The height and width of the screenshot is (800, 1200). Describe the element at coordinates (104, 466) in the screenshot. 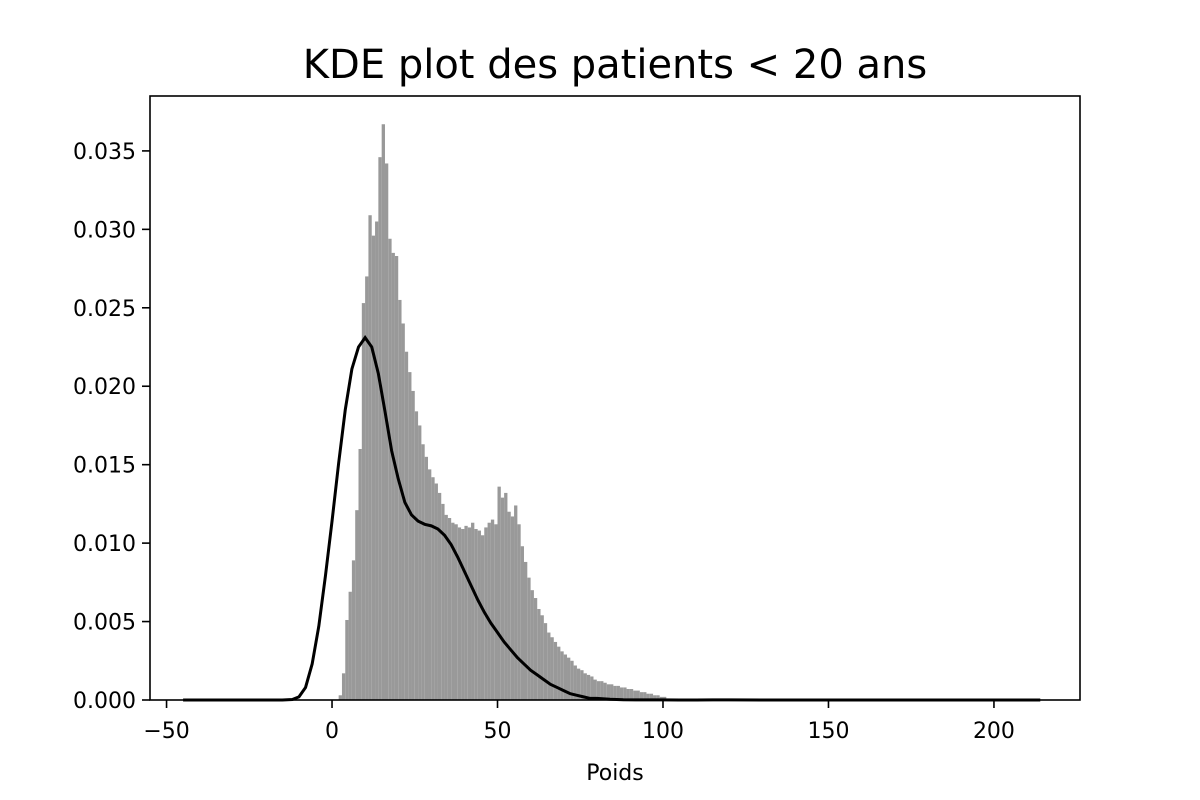

I see `y-tick-label: 0.015` at that location.